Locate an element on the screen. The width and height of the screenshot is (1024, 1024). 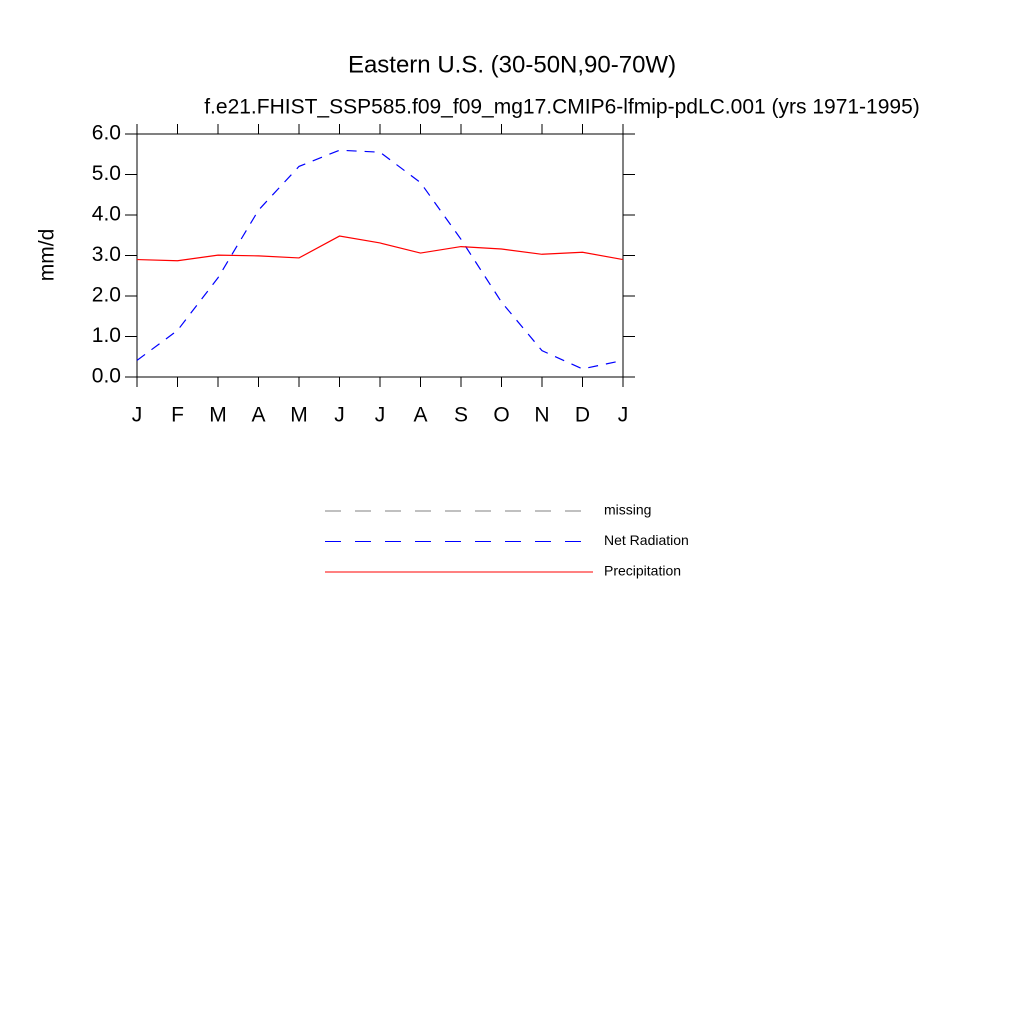
y-axis-label: mm/d is located at coordinates (47, 255).